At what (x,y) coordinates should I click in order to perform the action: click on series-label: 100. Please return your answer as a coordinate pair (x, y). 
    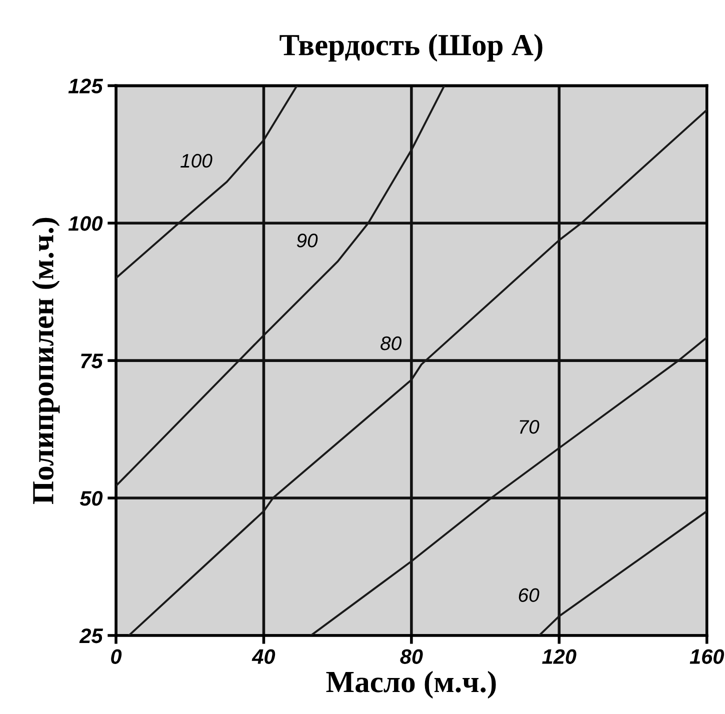
    Looking at the image, I should click on (196, 161).